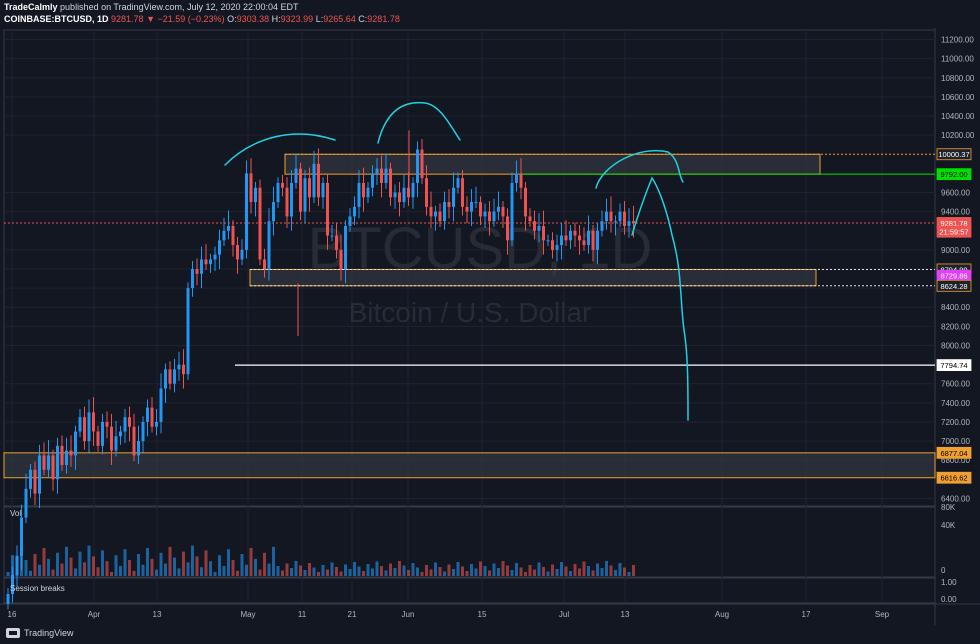 The height and width of the screenshot is (644, 980). Describe the element at coordinates (56, 19) in the screenshot. I see `symbol-label: COINBASE:BTCUSD, 1D` at that location.